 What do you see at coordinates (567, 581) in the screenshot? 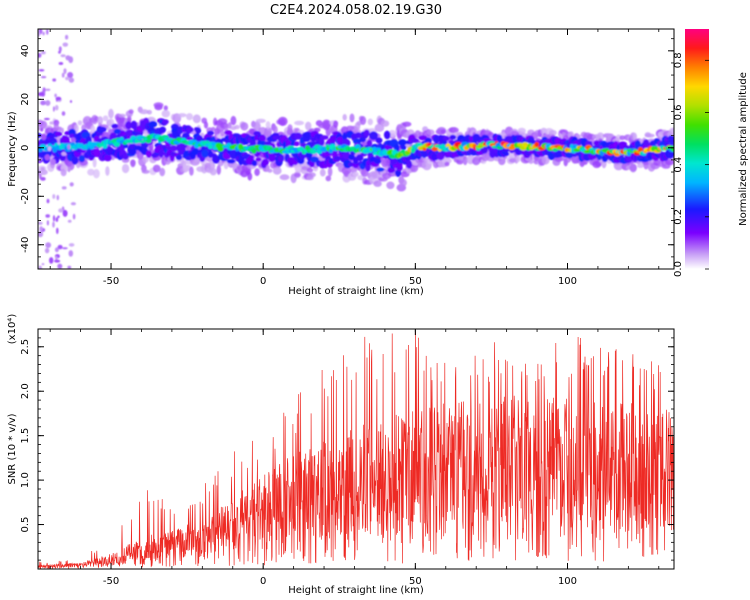
I see `x-tick-label: 100` at bounding box center [567, 581].